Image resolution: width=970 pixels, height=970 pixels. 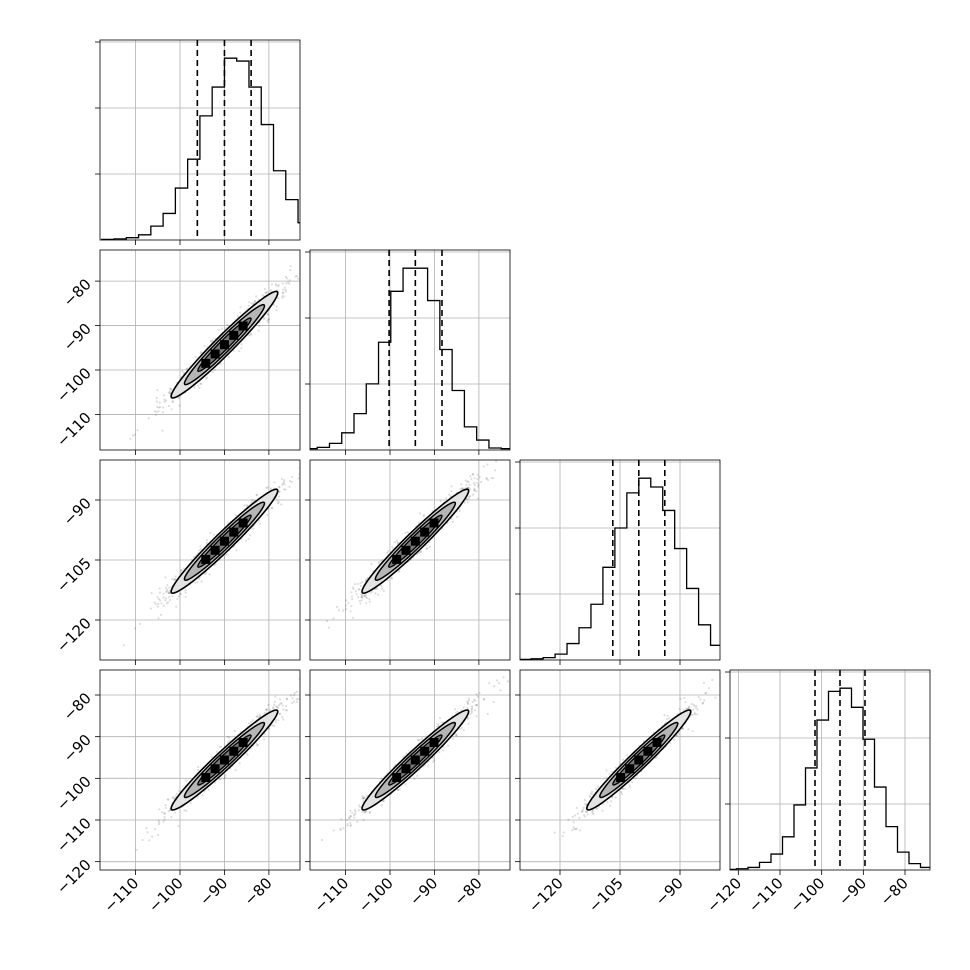 I want to click on x-tick-label: −80, so click(x=258, y=891).